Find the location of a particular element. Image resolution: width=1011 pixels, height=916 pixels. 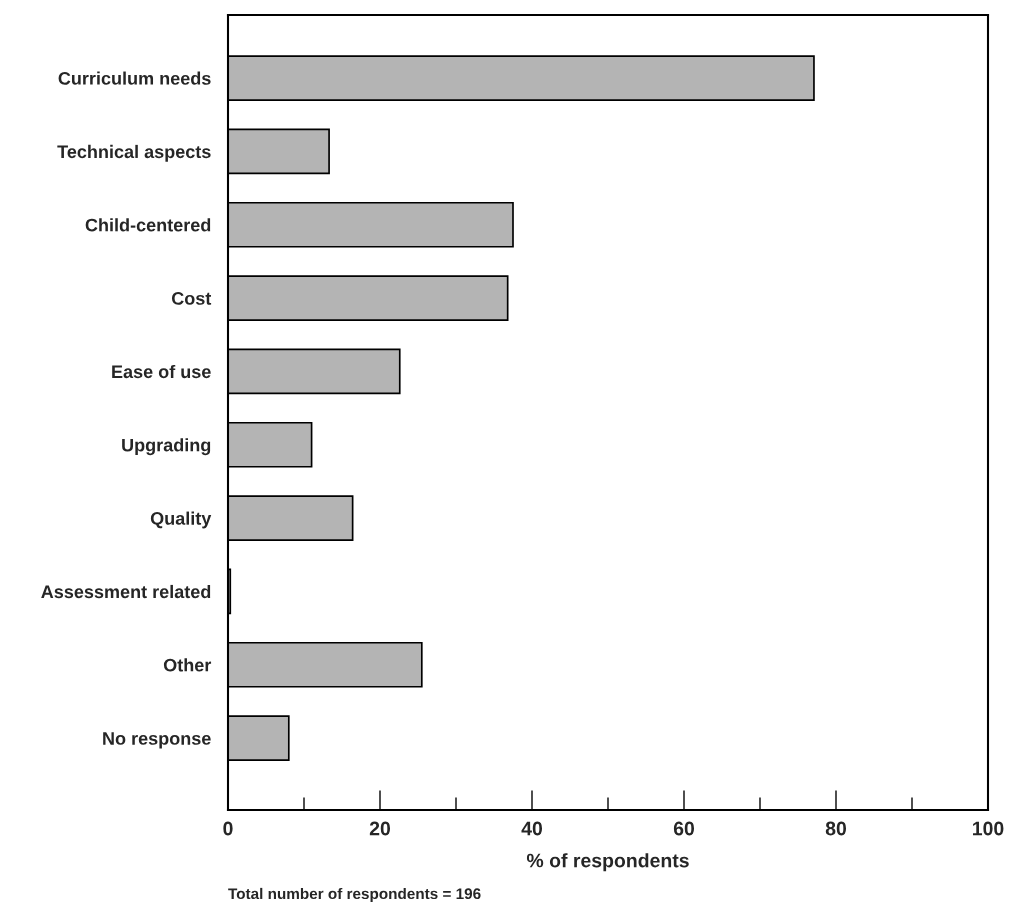

x-tick-label: 100 is located at coordinates (988, 828).